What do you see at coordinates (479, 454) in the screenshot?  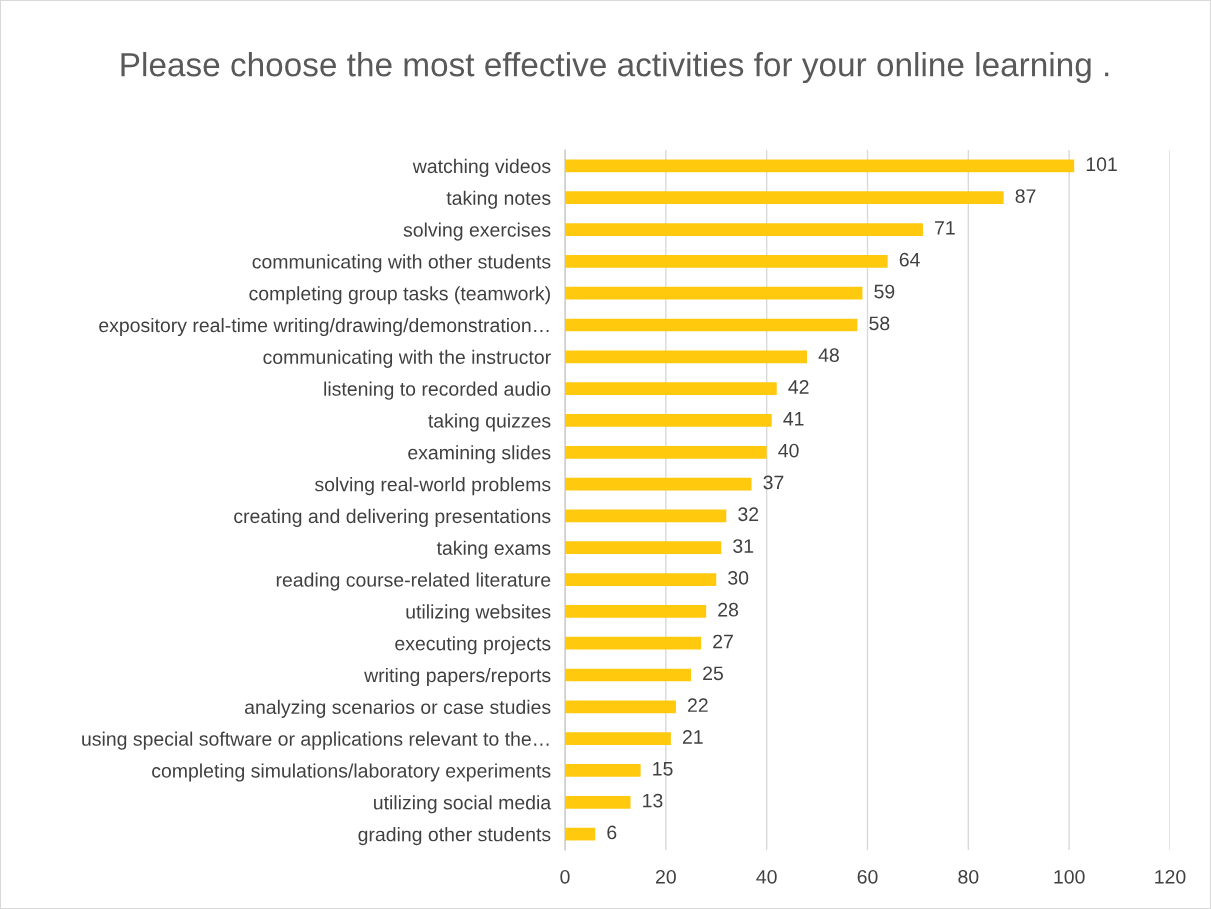 I see `y-tick-label: examining slides` at bounding box center [479, 454].